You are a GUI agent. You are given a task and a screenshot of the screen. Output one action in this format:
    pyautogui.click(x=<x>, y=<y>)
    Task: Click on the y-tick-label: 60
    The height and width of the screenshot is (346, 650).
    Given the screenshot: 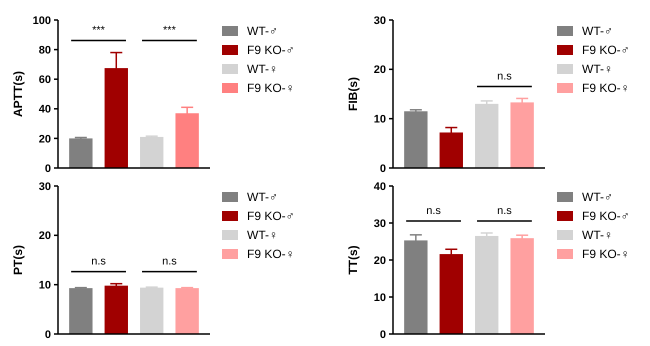 What is the action you would take?
    pyautogui.click(x=44, y=80)
    